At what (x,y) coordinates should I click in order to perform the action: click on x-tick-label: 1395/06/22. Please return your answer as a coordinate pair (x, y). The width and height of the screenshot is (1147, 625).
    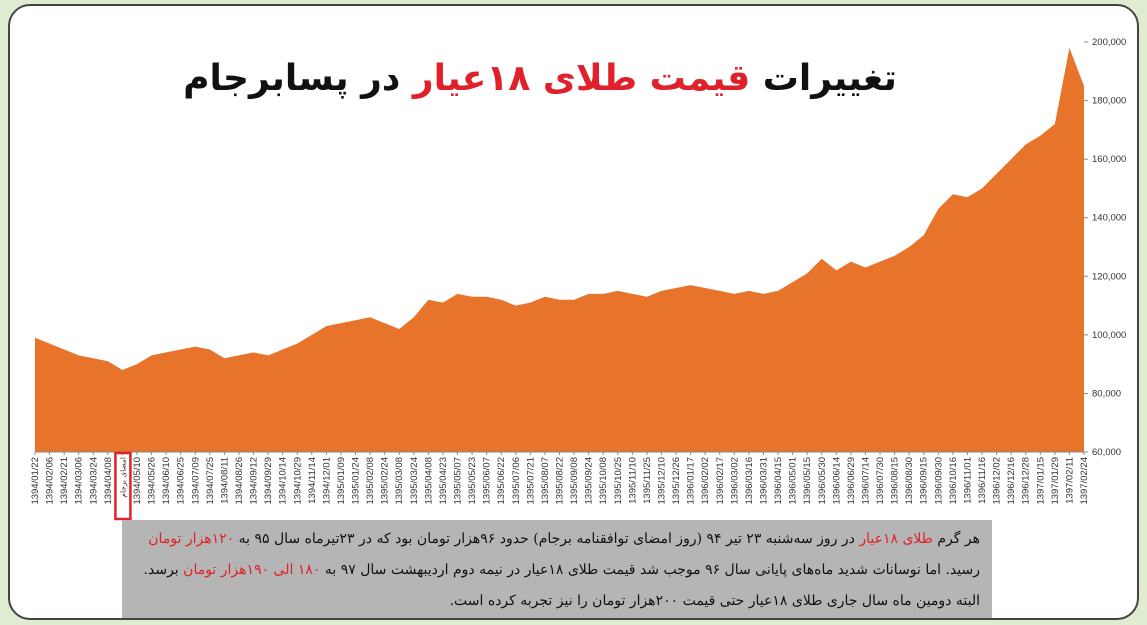
    Looking at the image, I should click on (501, 481).